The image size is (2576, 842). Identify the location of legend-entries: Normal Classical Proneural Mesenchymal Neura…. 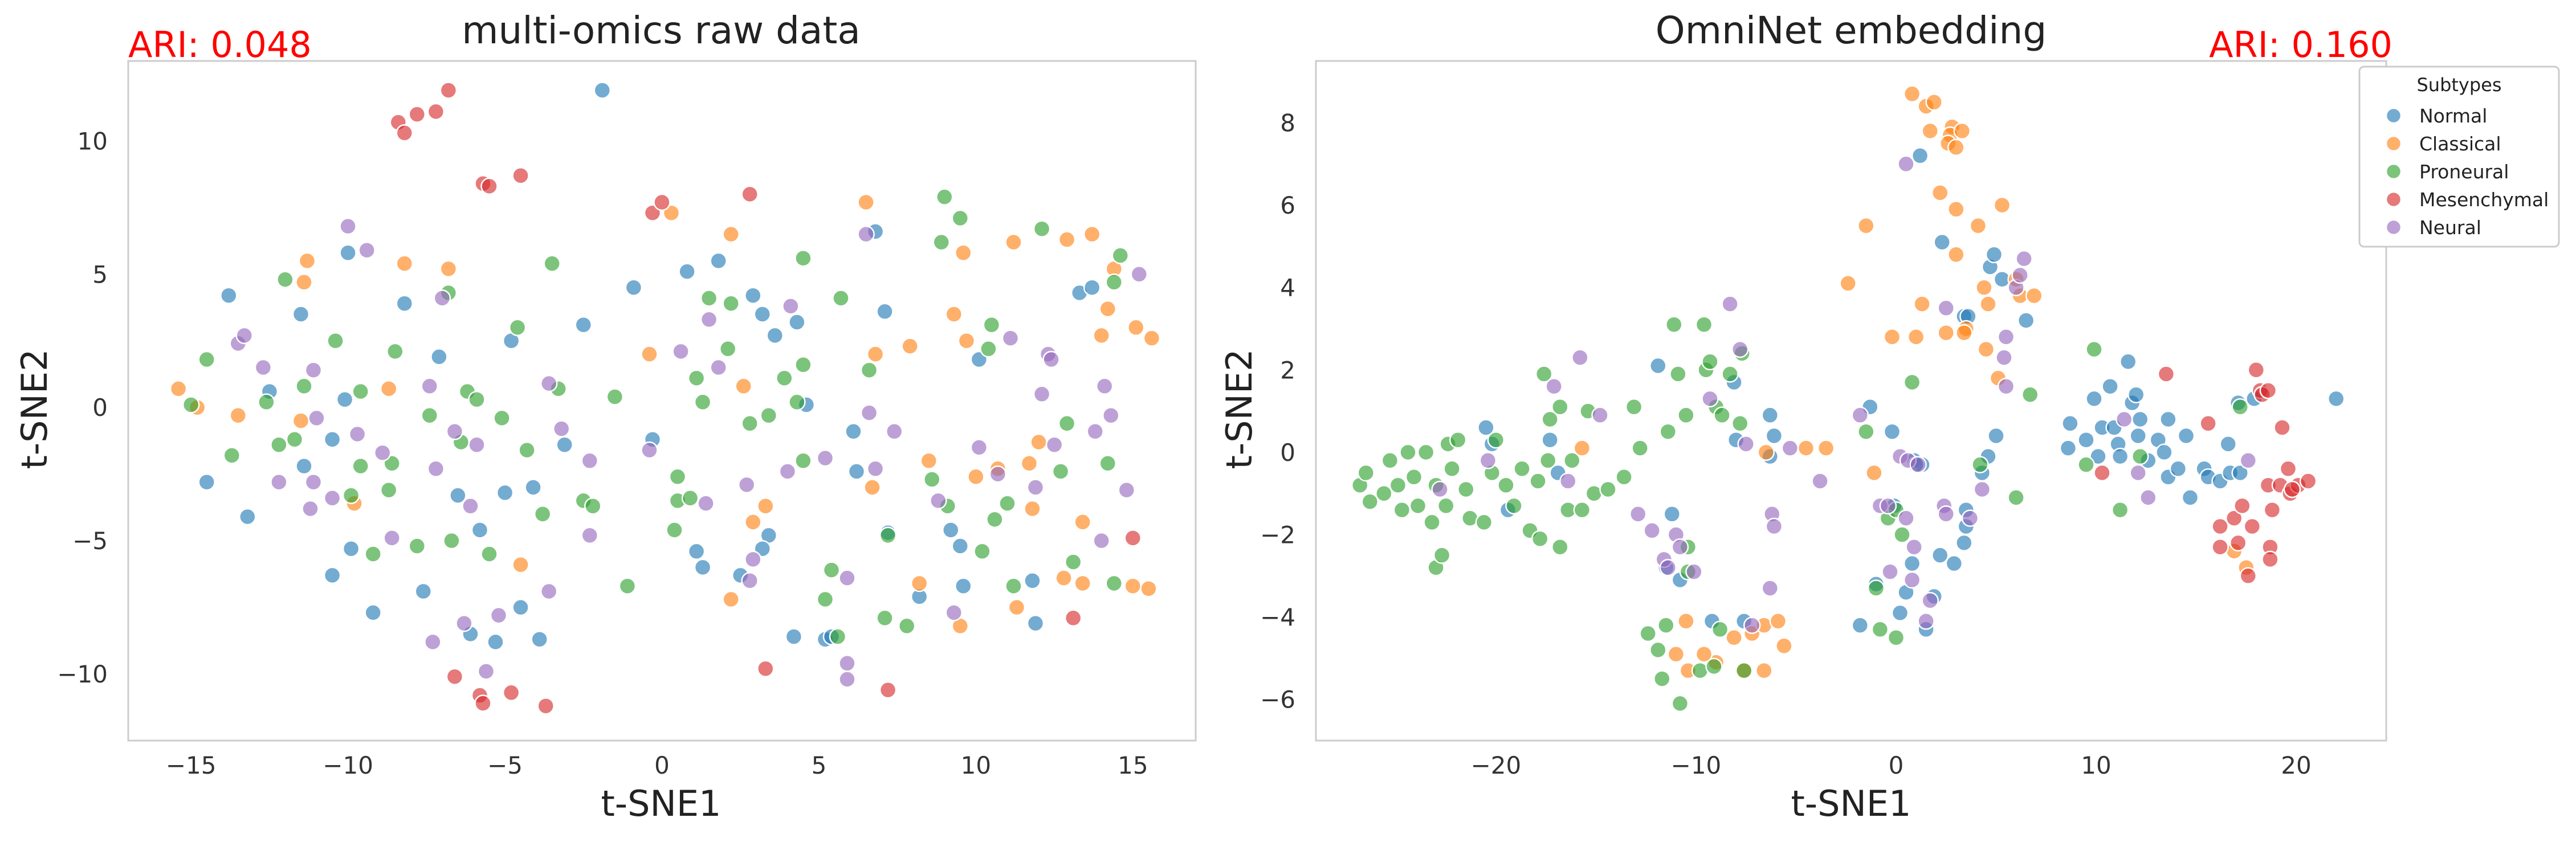
(2467, 172).